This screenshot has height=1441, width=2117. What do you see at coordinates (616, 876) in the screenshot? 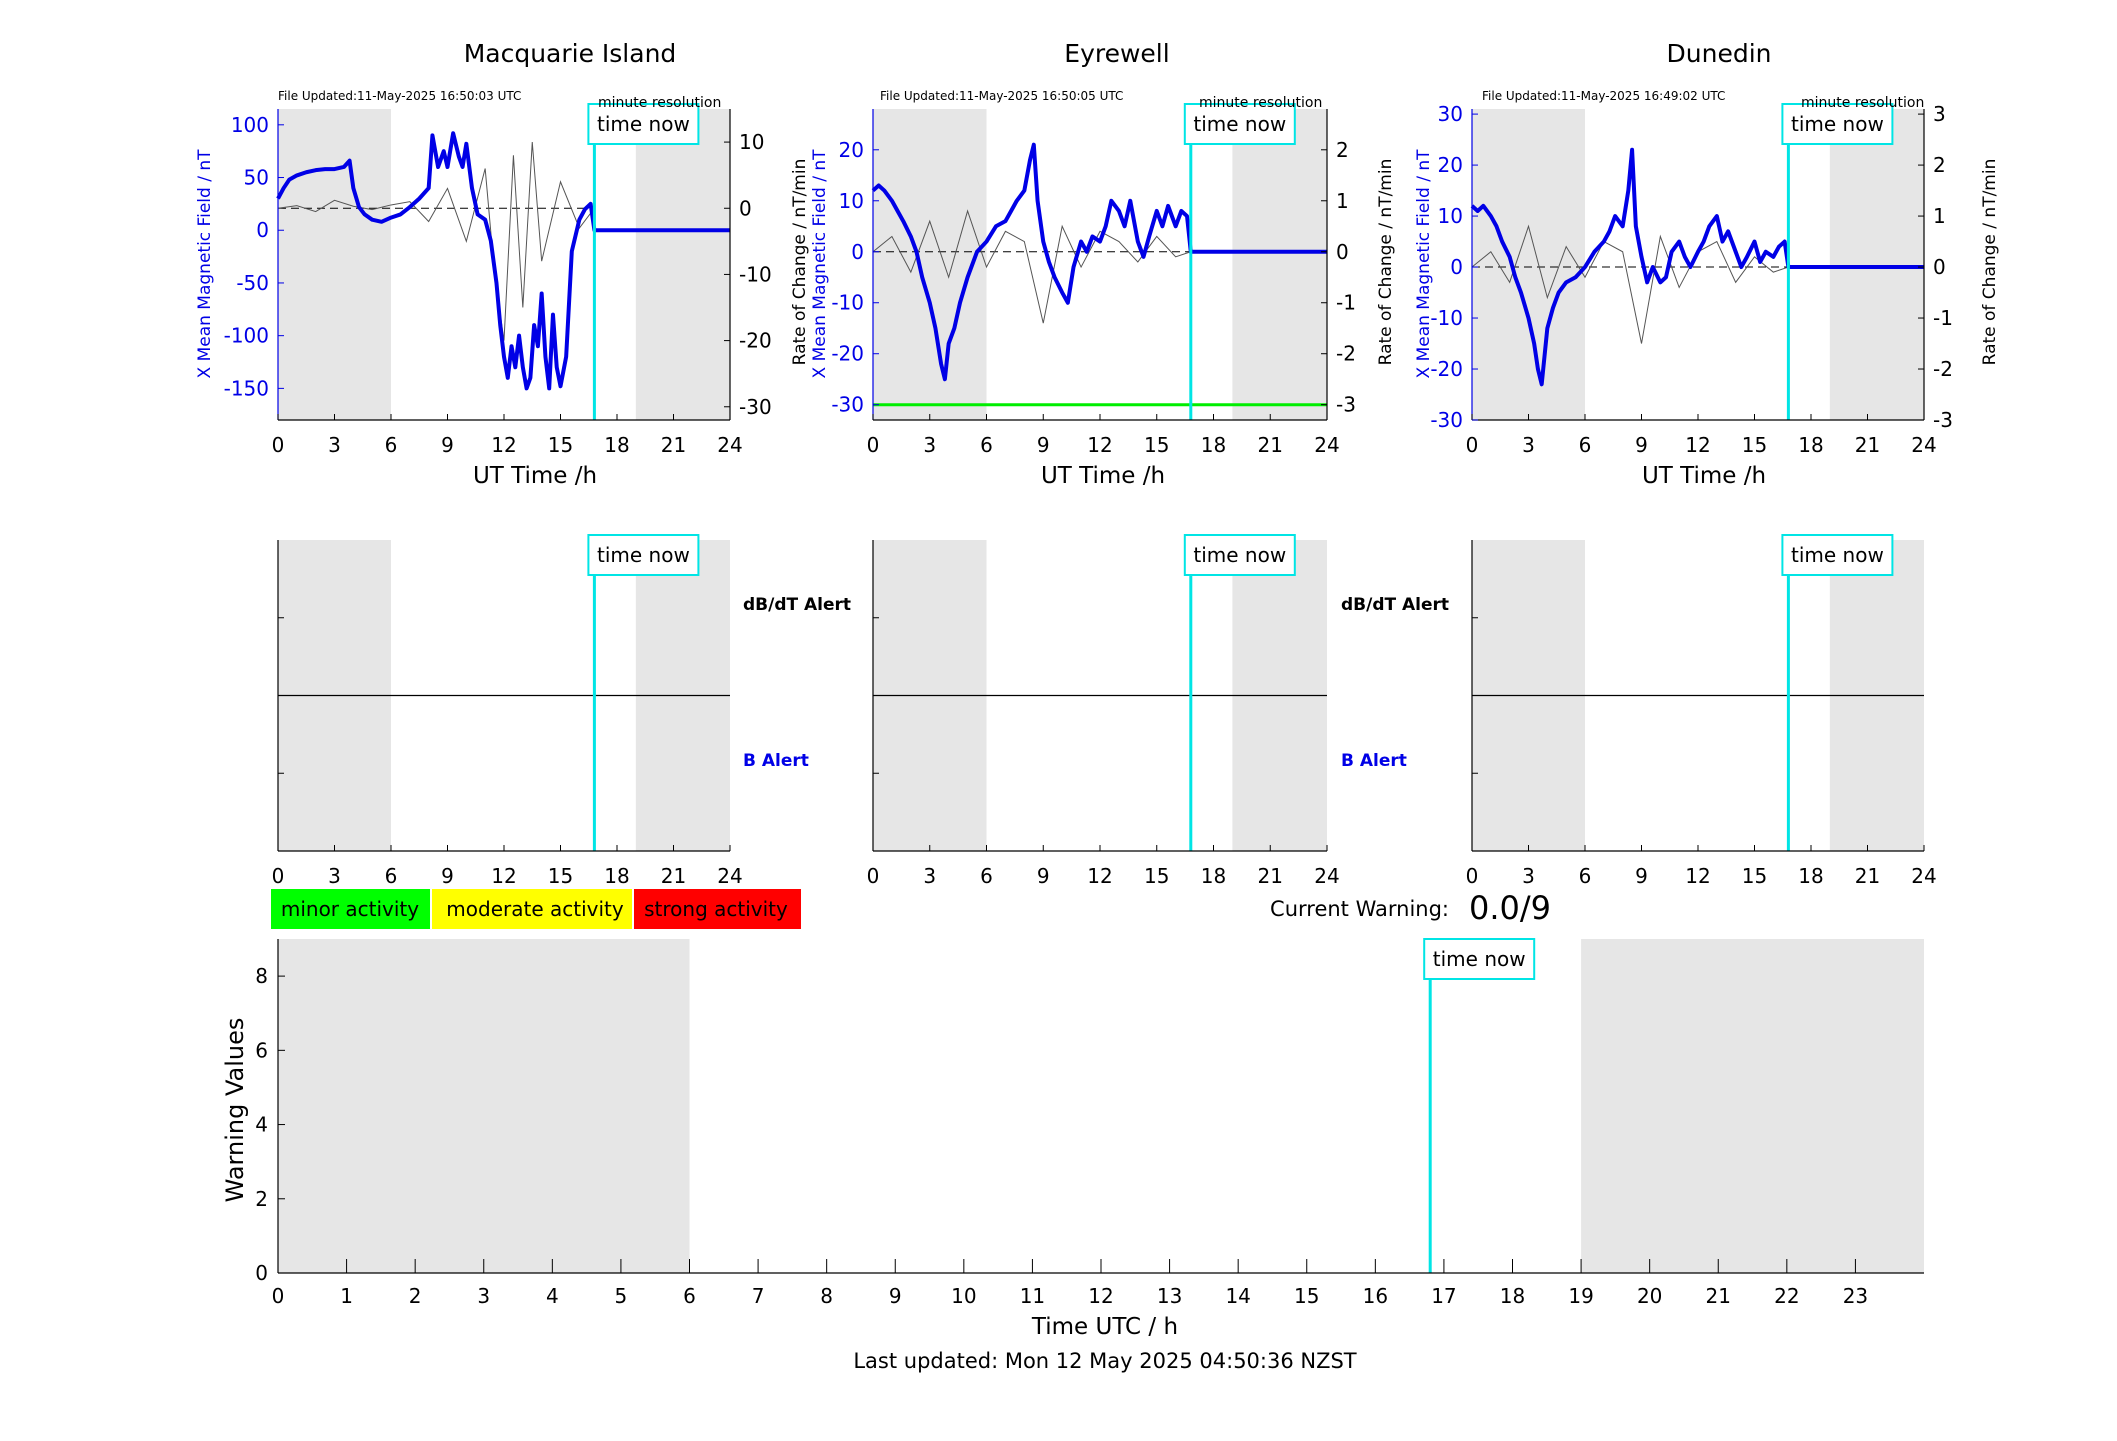
I see `alert-x-tick-label-macquarie-18: 18` at bounding box center [616, 876].